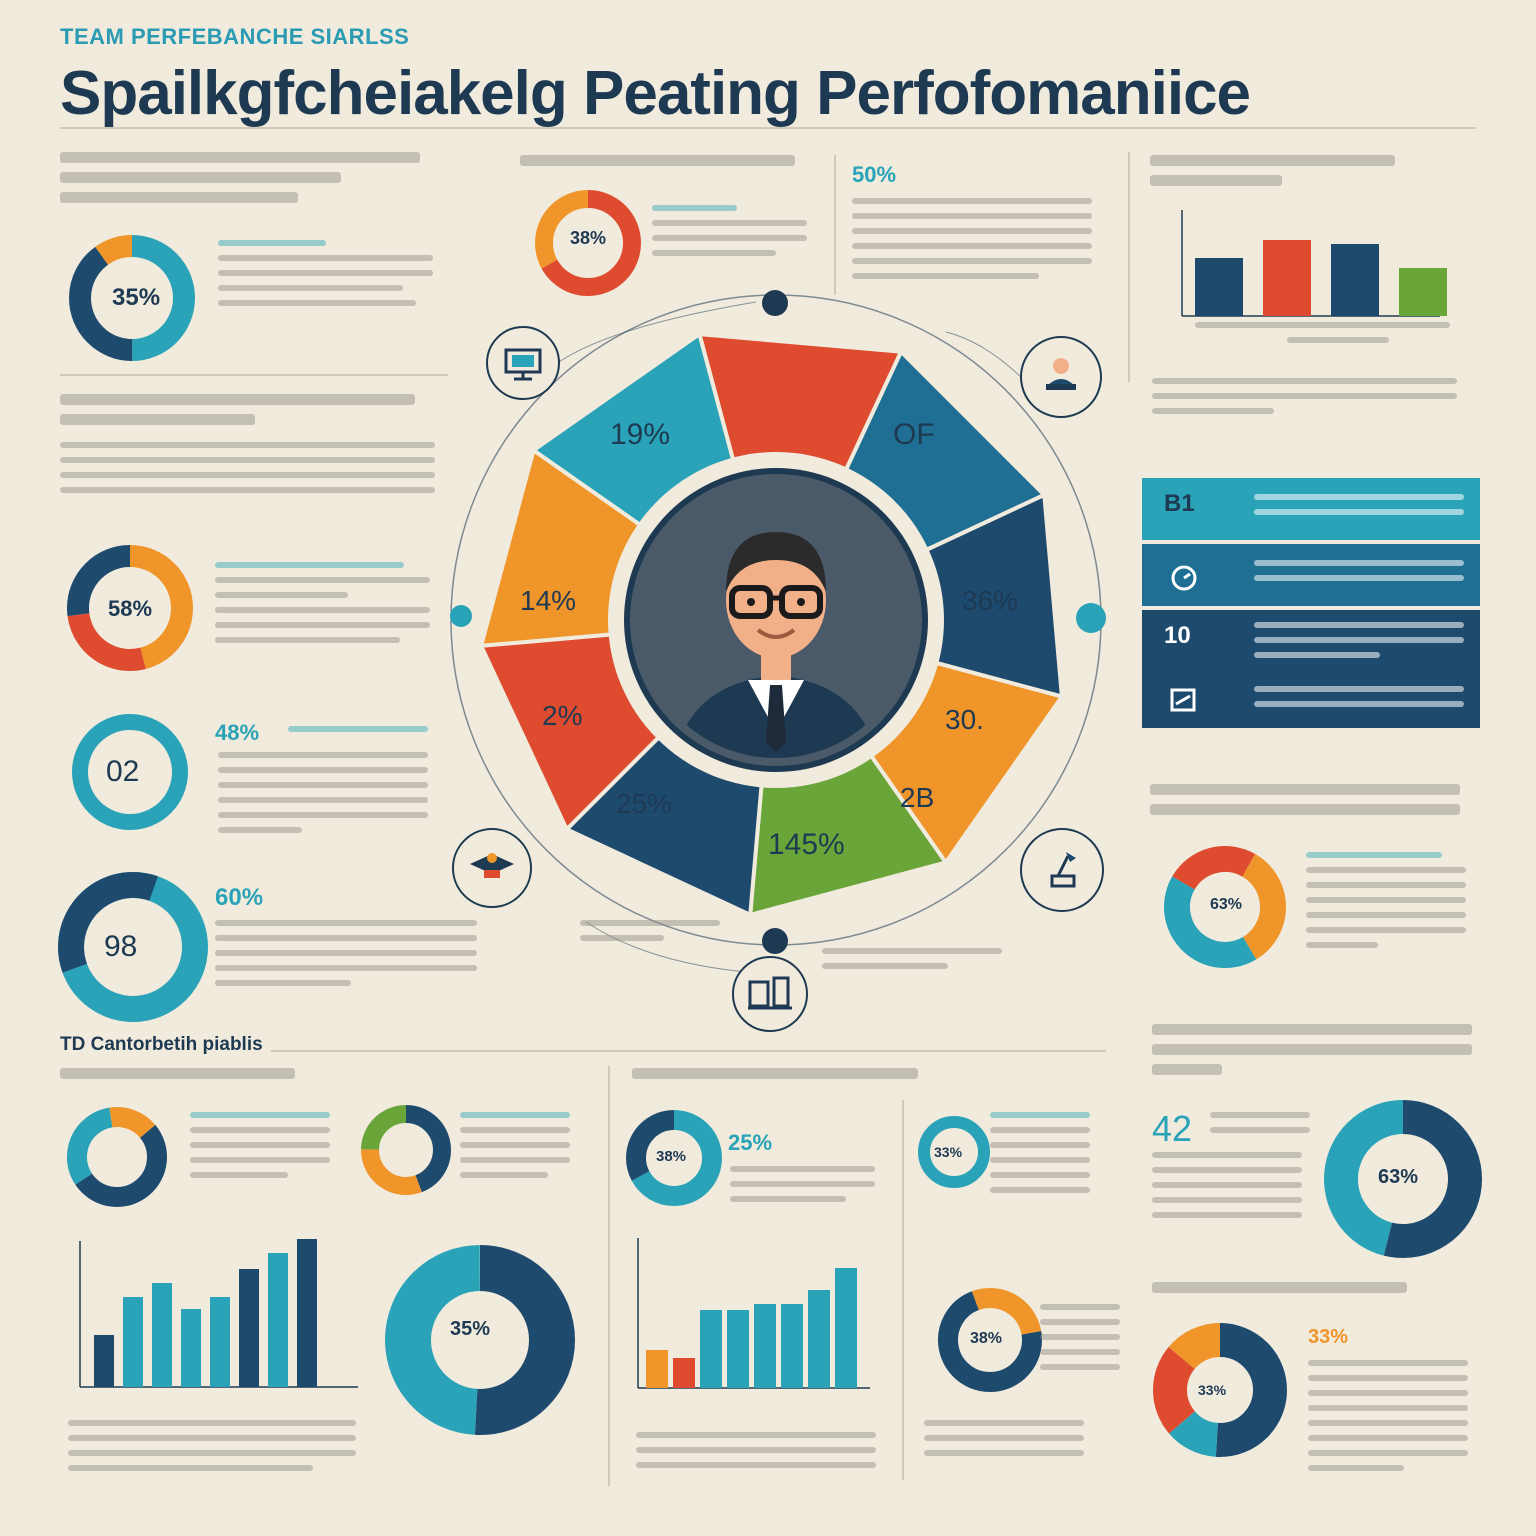  Describe the element at coordinates (954, 1152) in the screenshot. I see `donut-bottom-d` at that location.